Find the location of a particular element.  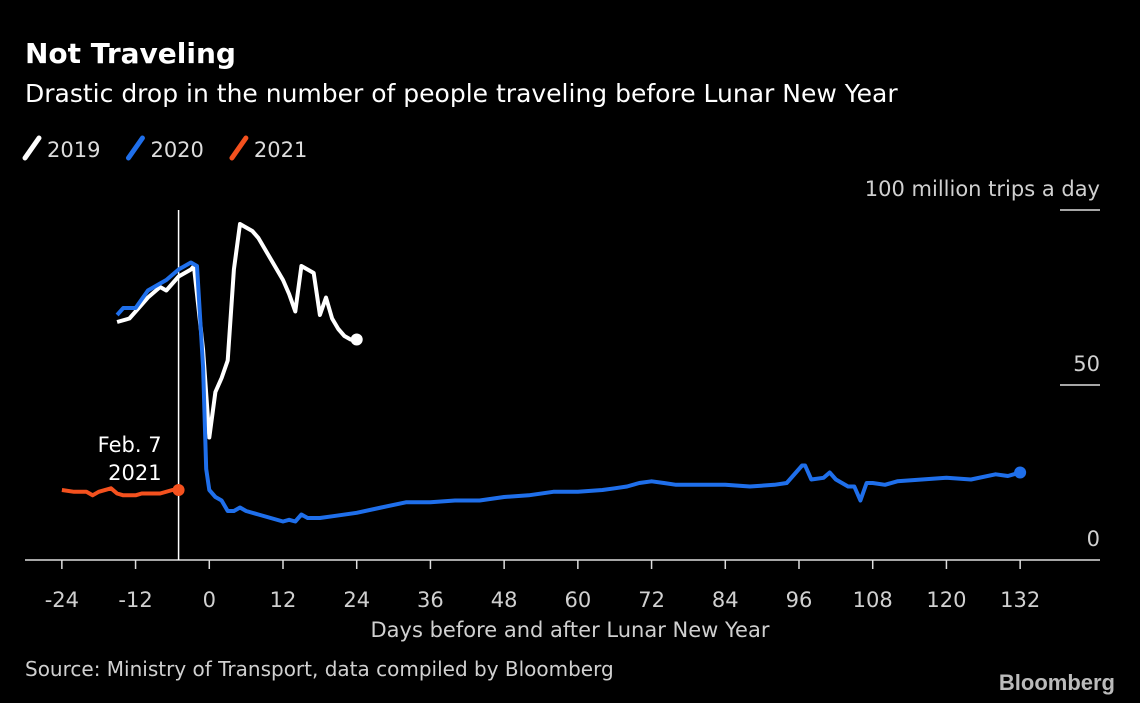

legend-label: 2019 is located at coordinates (73, 150).